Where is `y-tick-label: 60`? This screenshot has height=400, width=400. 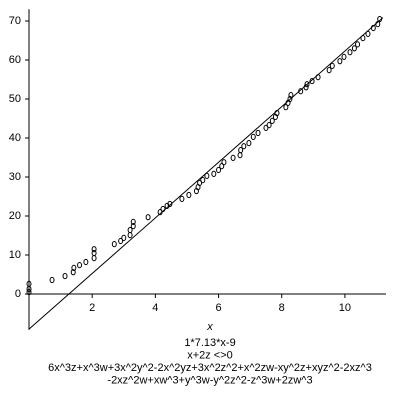 y-tick-label: 60 is located at coordinates (15, 60).